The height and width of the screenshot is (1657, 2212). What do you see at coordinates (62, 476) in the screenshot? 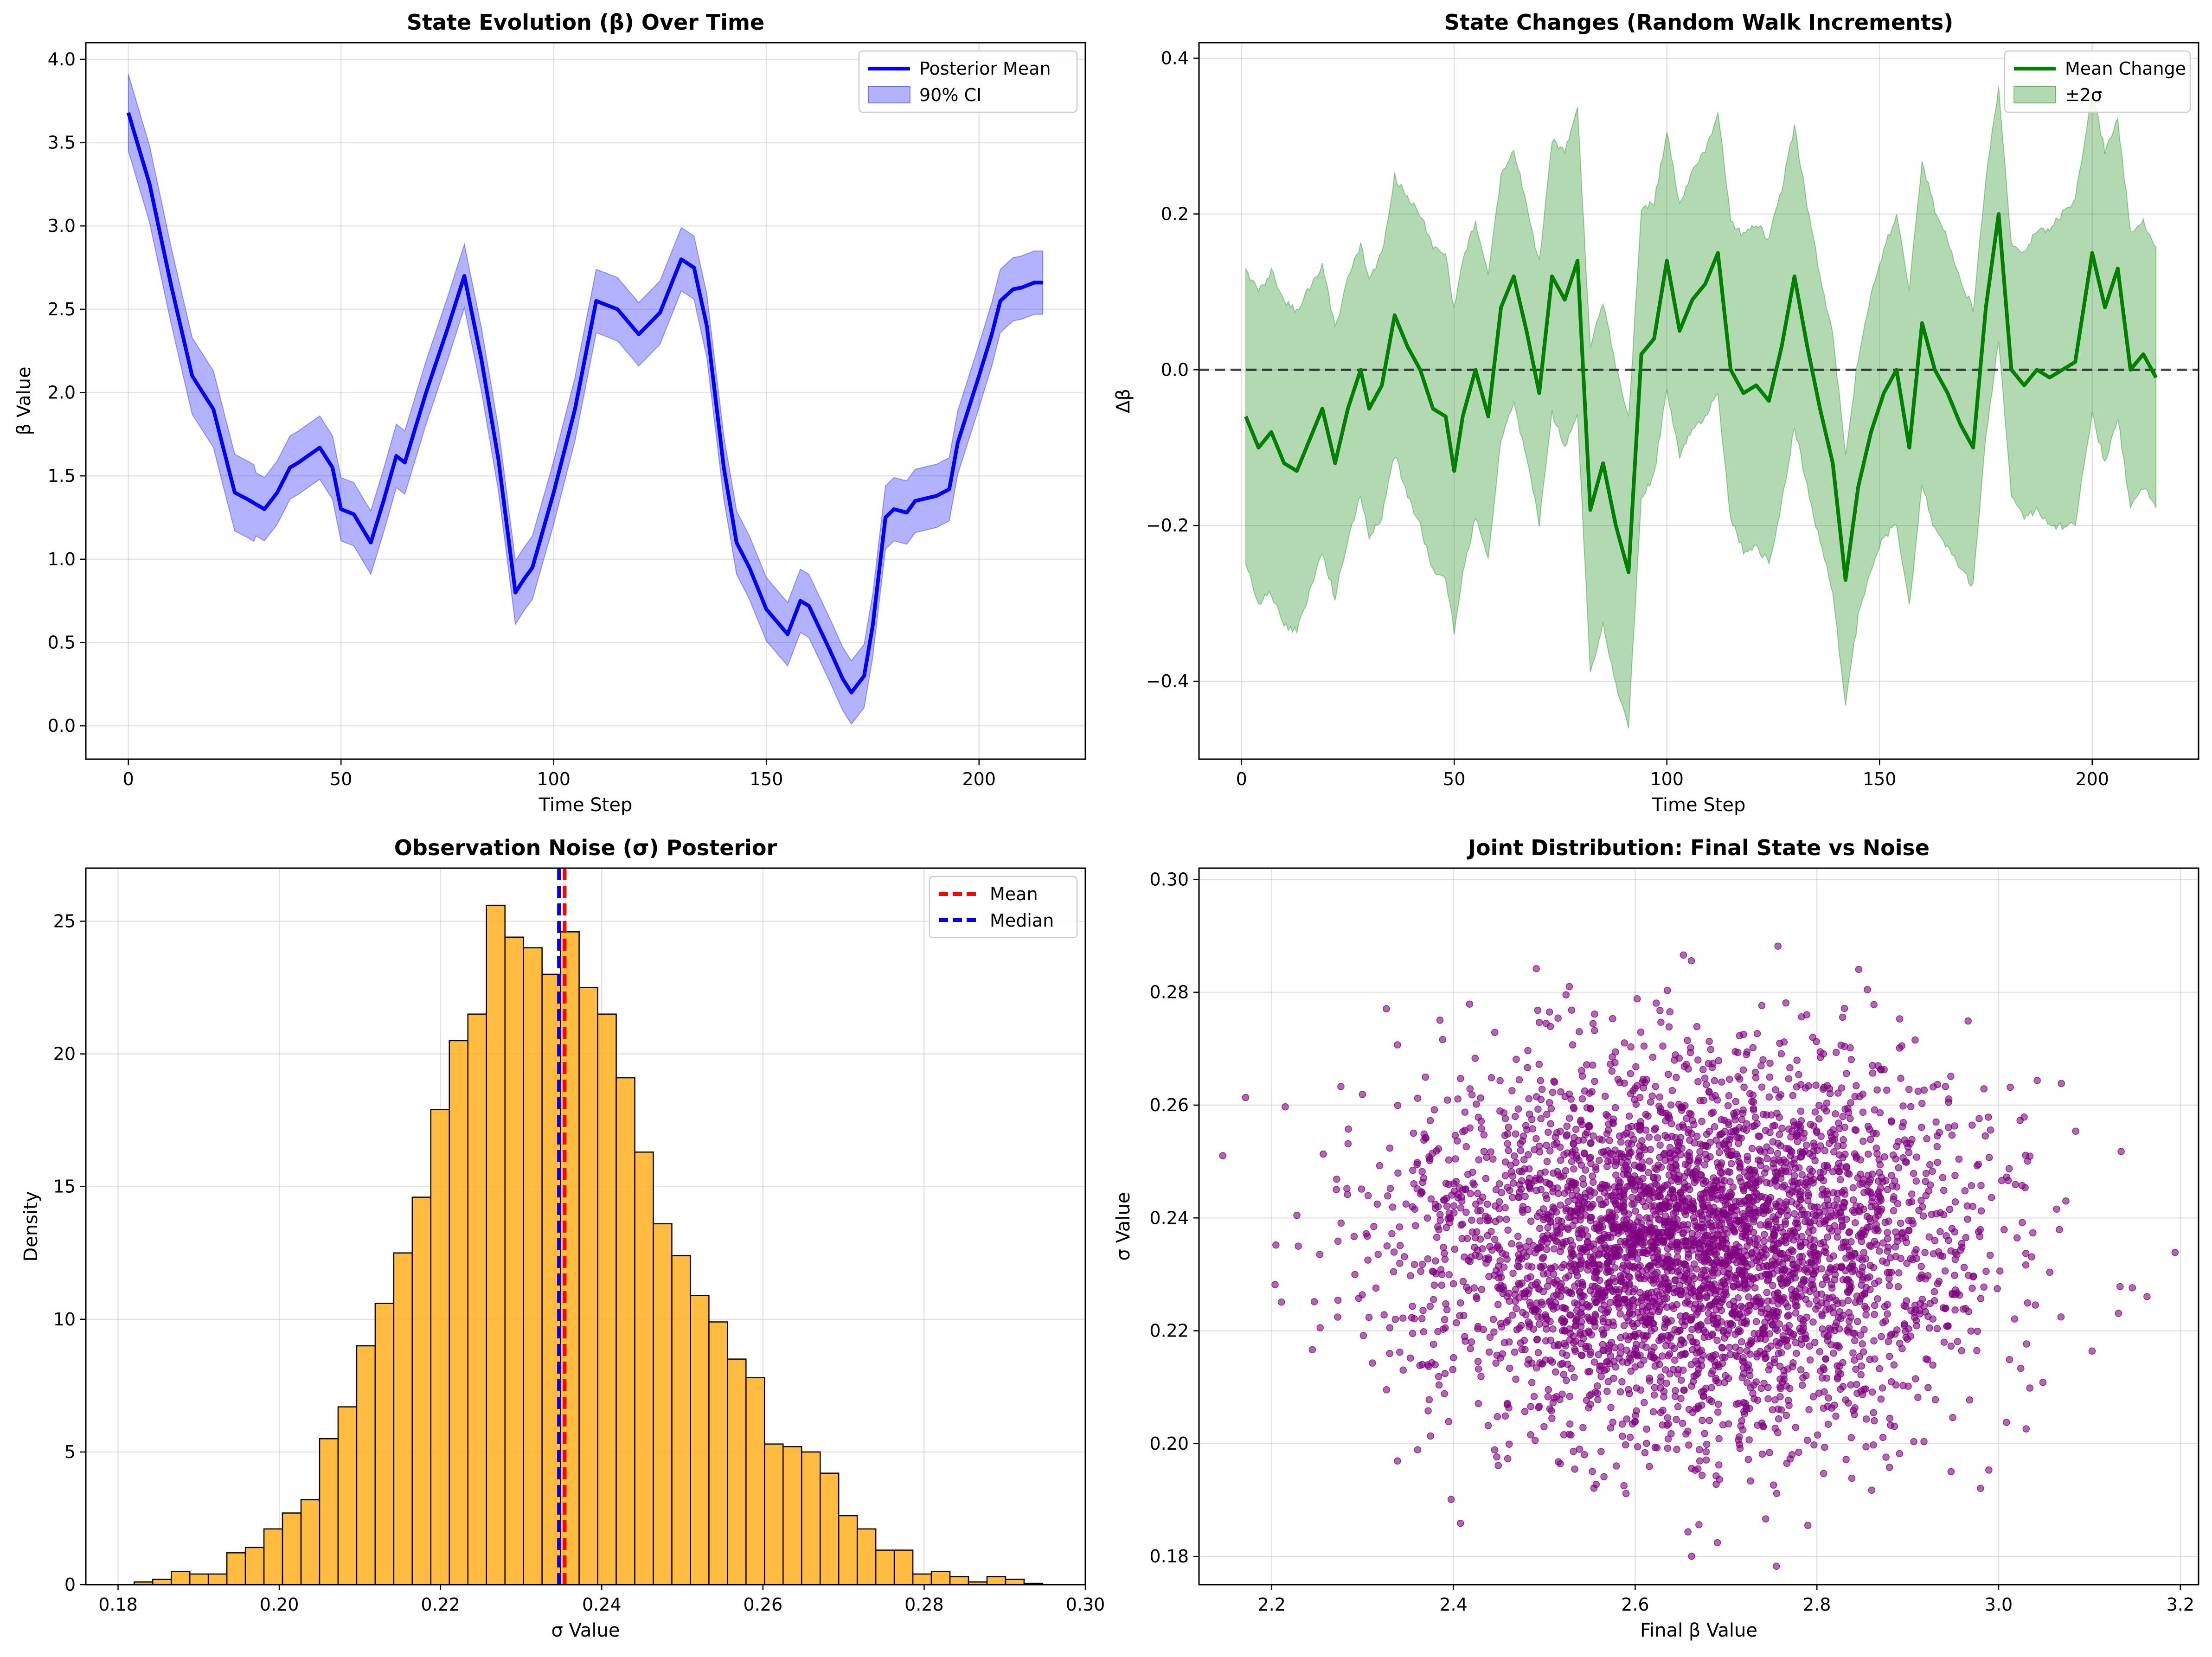
I see `y-tick-label: 1.5` at bounding box center [62, 476].